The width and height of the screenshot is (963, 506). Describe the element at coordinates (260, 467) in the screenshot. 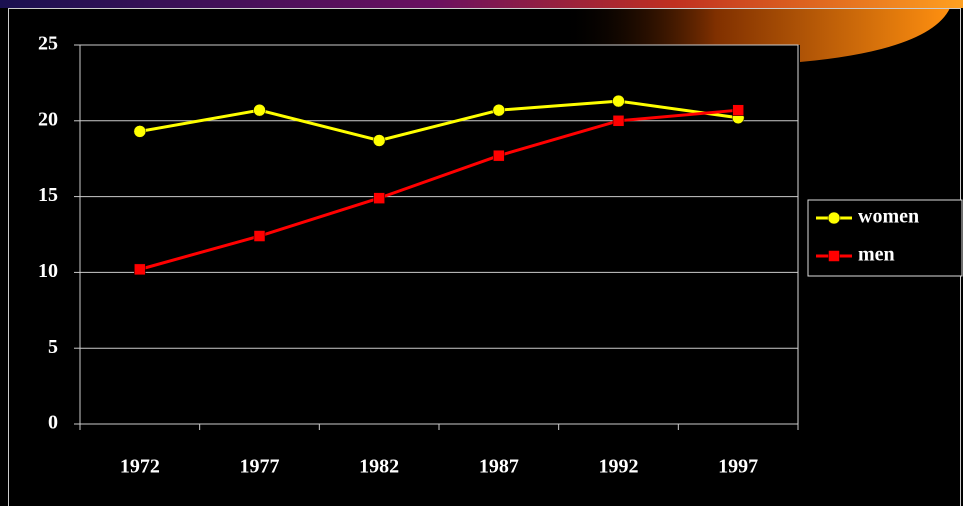

I see `x-tick-label: 1977` at that location.